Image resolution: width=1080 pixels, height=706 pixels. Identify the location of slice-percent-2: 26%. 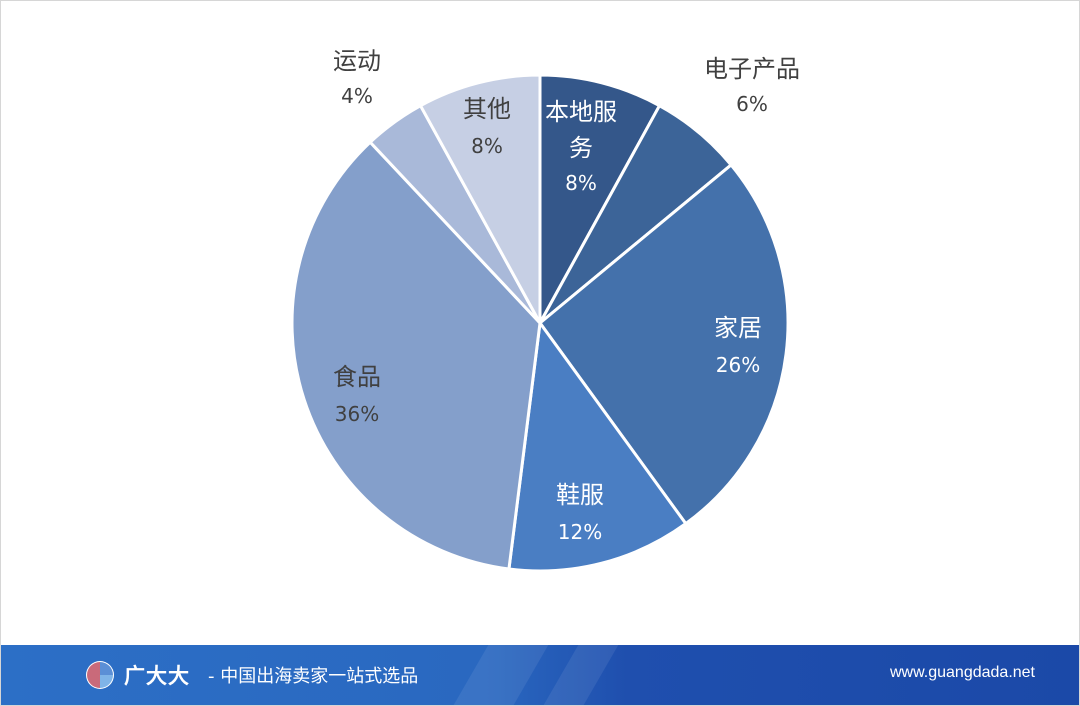
(738, 365).